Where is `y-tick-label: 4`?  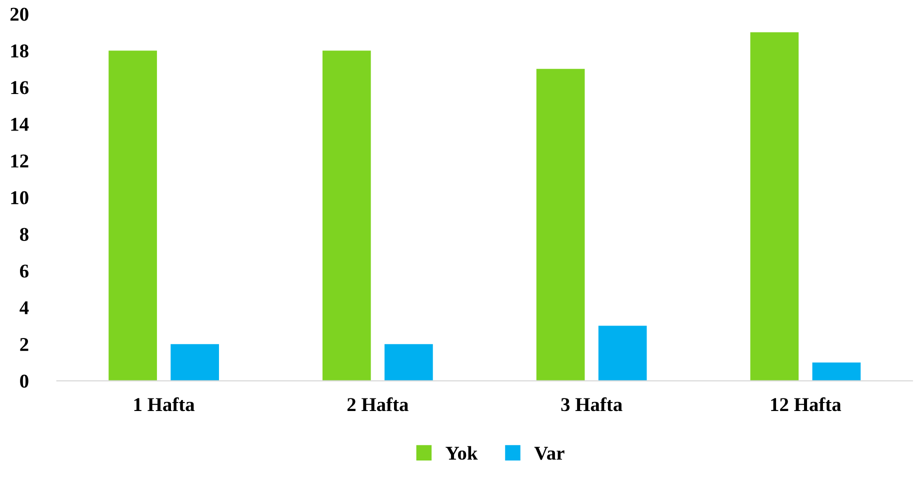 y-tick-label: 4 is located at coordinates (24, 307).